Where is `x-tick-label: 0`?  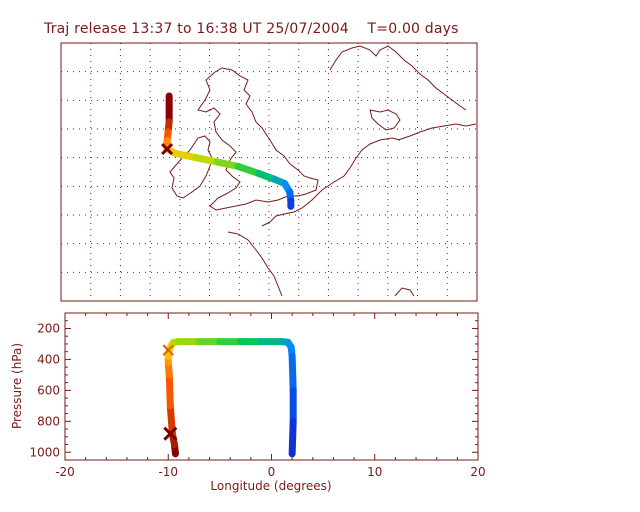 x-tick-label: 0 is located at coordinates (272, 472).